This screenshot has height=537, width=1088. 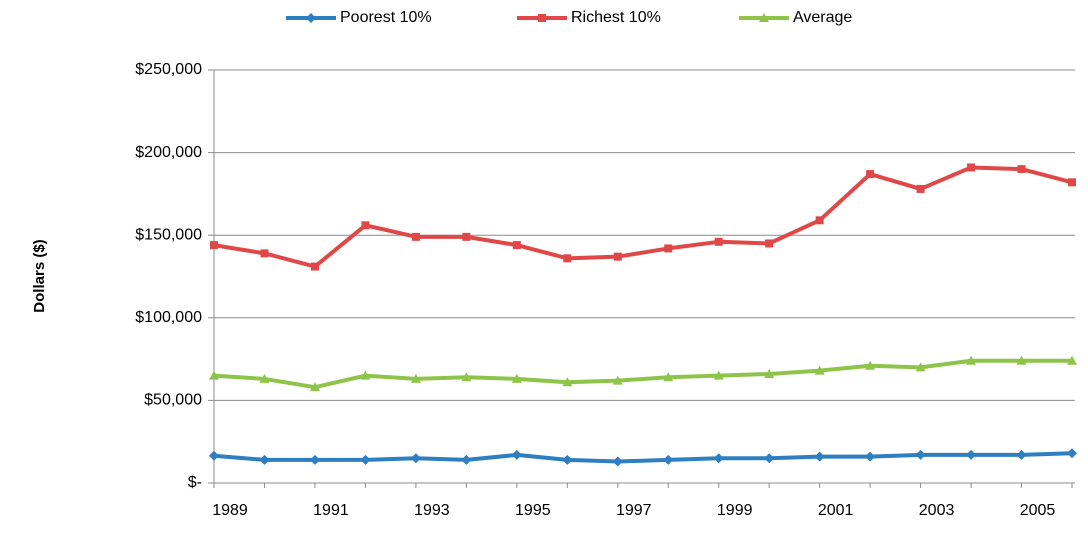 I want to click on legend-label: Poorest 10%, so click(x=386, y=17).